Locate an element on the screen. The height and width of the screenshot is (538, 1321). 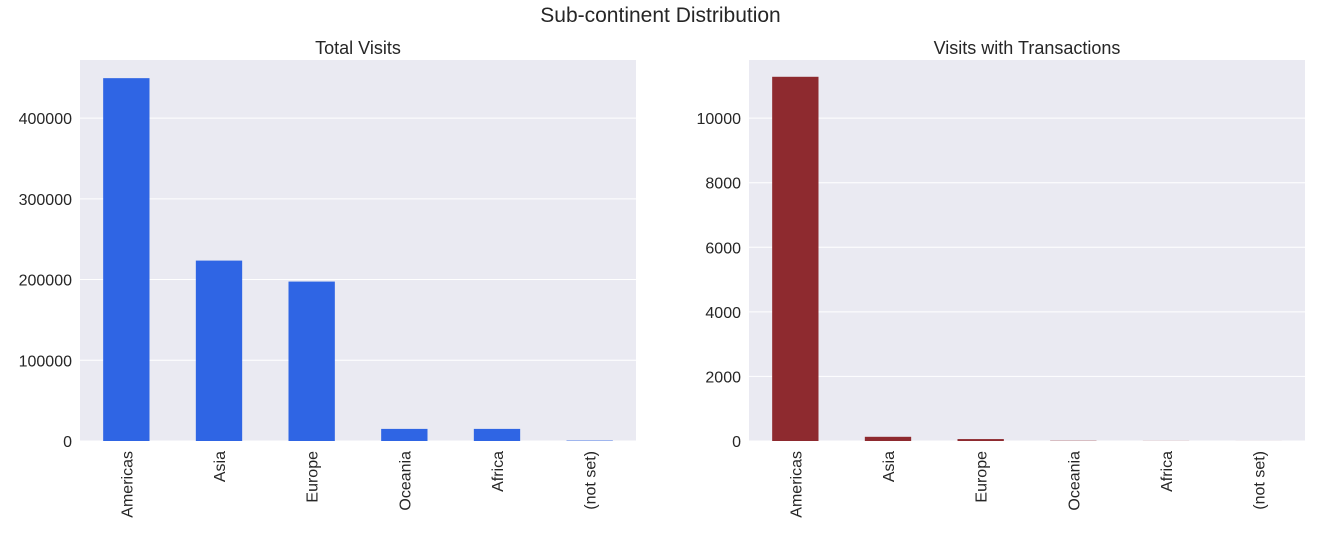
left-bar-americas is located at coordinates (126, 259).